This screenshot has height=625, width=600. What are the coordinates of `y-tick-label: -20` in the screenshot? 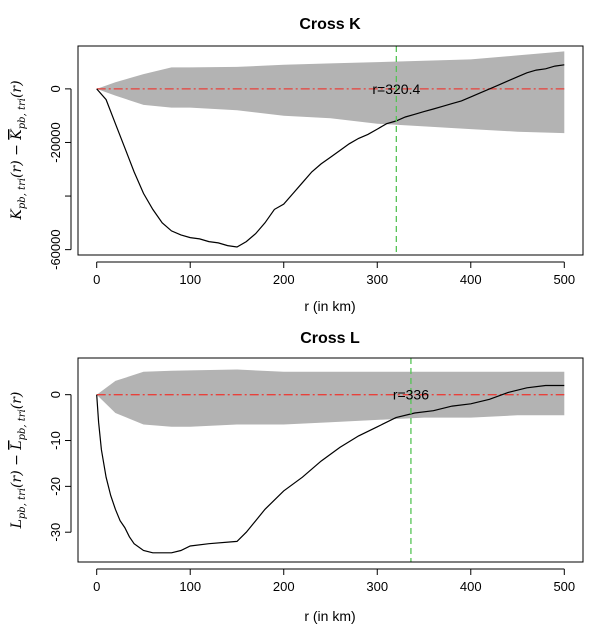 It's located at (55, 486).